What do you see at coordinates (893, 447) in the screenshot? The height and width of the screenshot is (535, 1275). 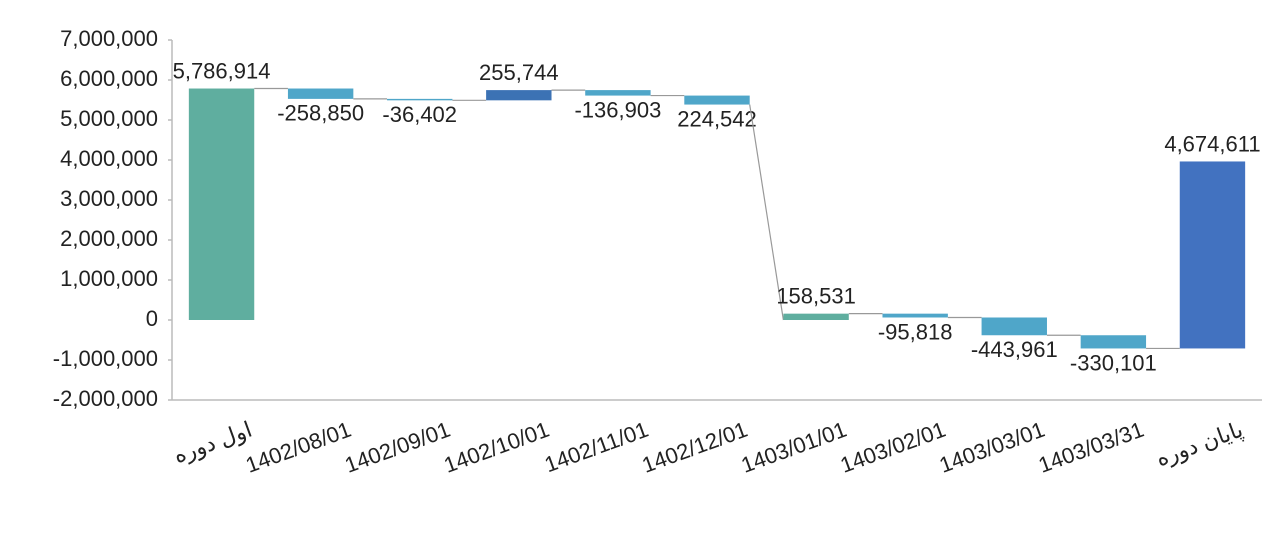 I see `x-tick-label: 1403/02/01` at bounding box center [893, 447].